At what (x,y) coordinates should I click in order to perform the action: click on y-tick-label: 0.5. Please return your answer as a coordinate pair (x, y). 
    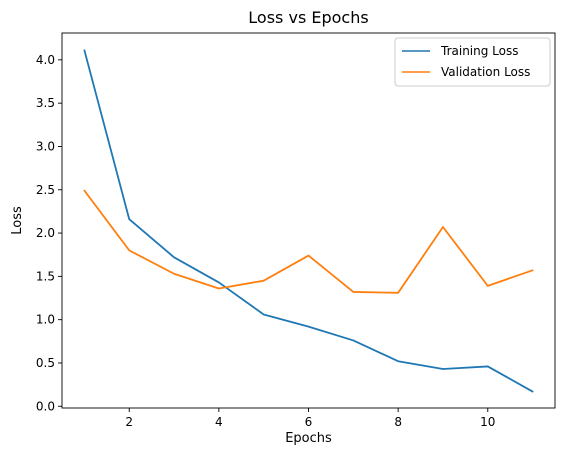
    Looking at the image, I should click on (45, 363).